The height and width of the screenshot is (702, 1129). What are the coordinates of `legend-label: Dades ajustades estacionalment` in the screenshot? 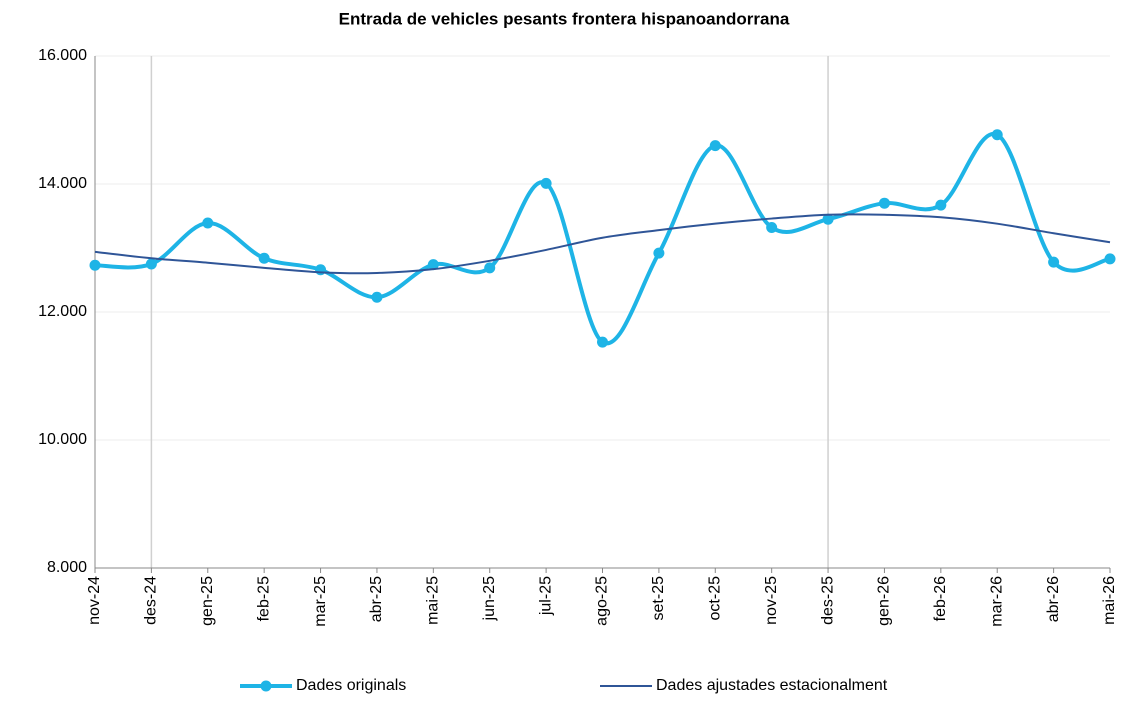 It's located at (772, 685).